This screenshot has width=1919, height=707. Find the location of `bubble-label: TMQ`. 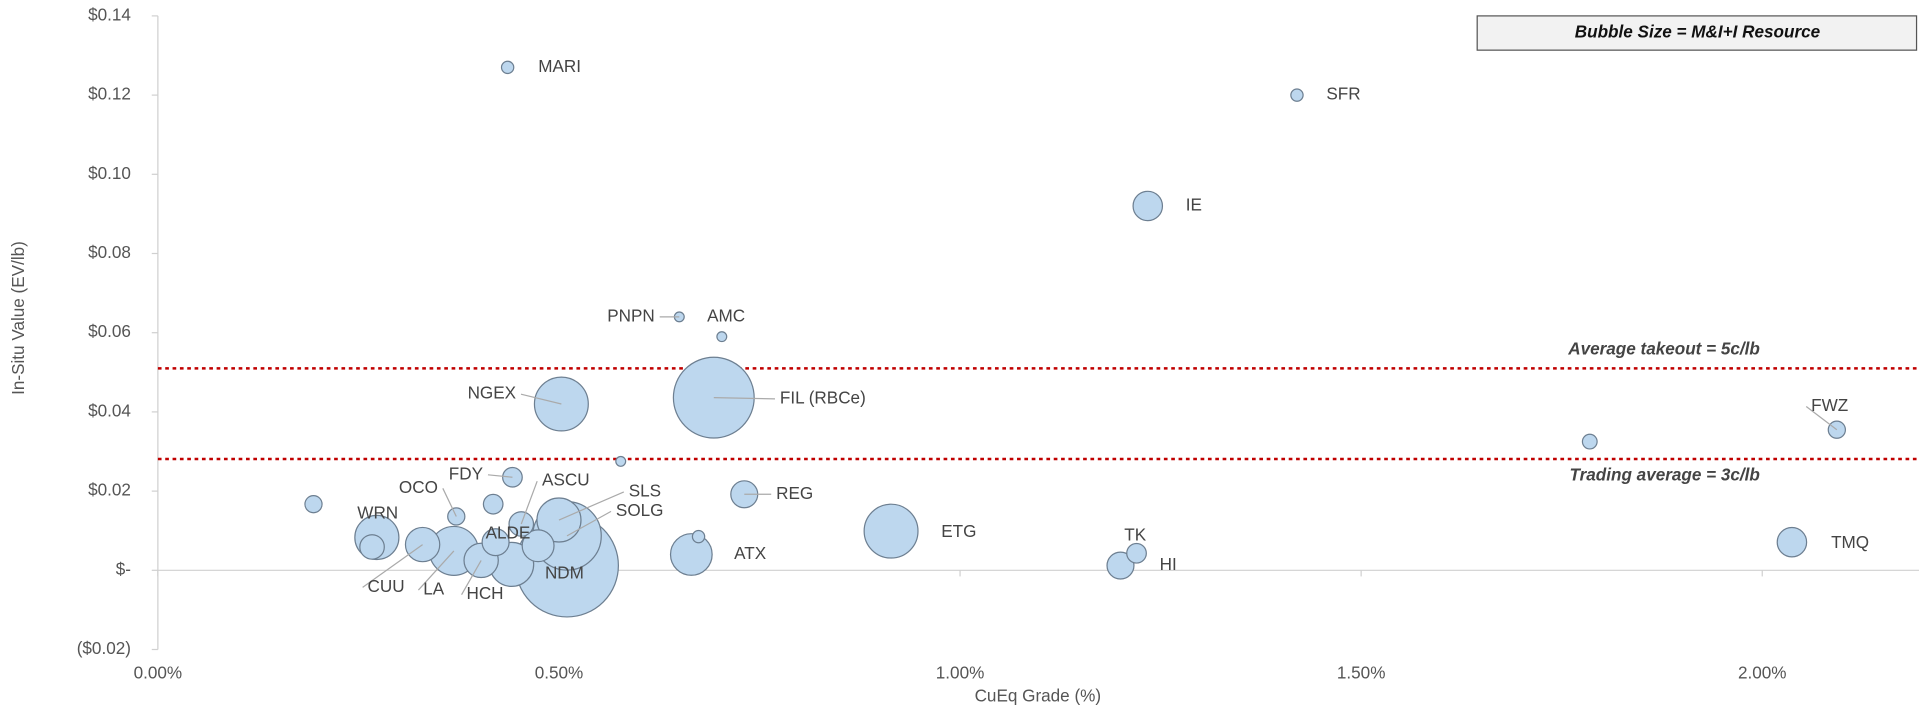

bubble-label: TMQ is located at coordinates (1850, 542).